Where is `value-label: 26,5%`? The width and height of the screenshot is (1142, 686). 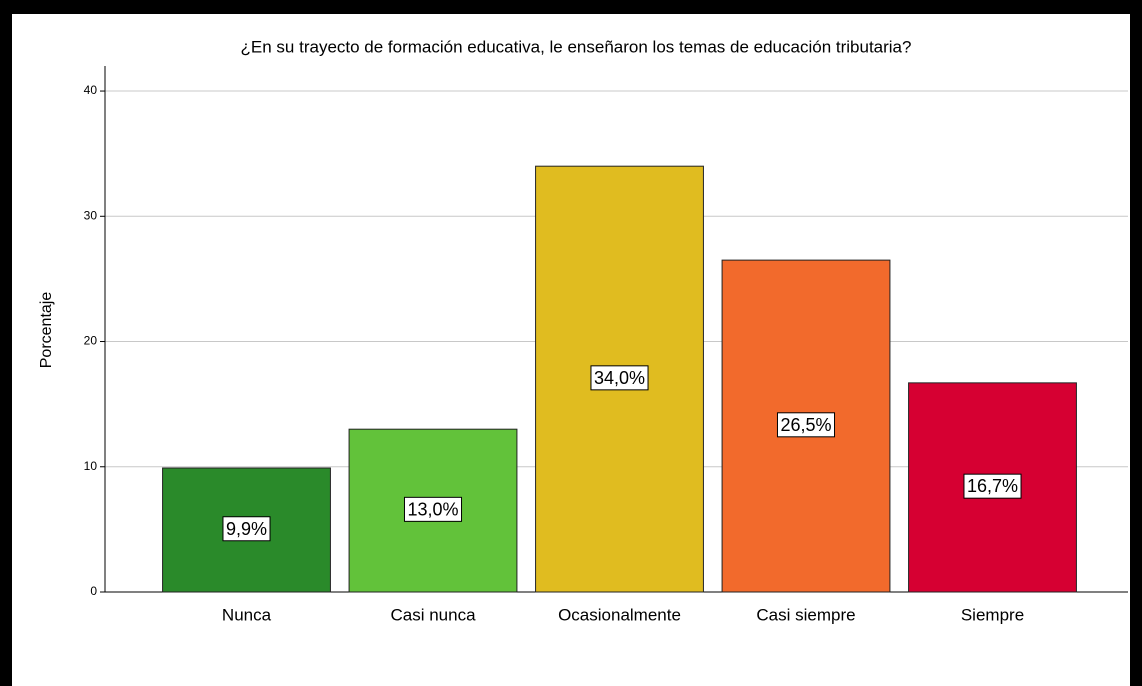
value-label: 26,5% is located at coordinates (805, 425).